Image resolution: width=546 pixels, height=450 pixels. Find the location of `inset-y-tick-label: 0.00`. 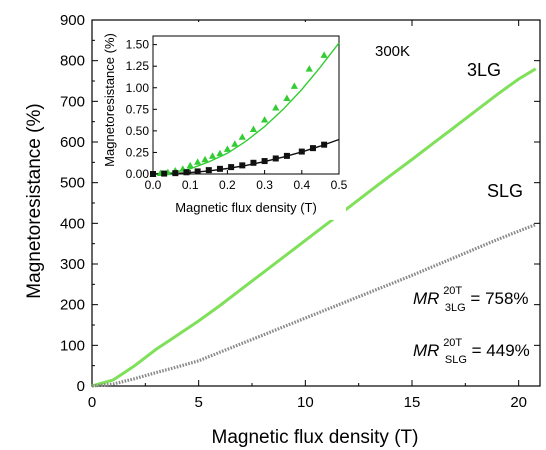

inset-y-tick-label: 0.00 is located at coordinates (138, 174).